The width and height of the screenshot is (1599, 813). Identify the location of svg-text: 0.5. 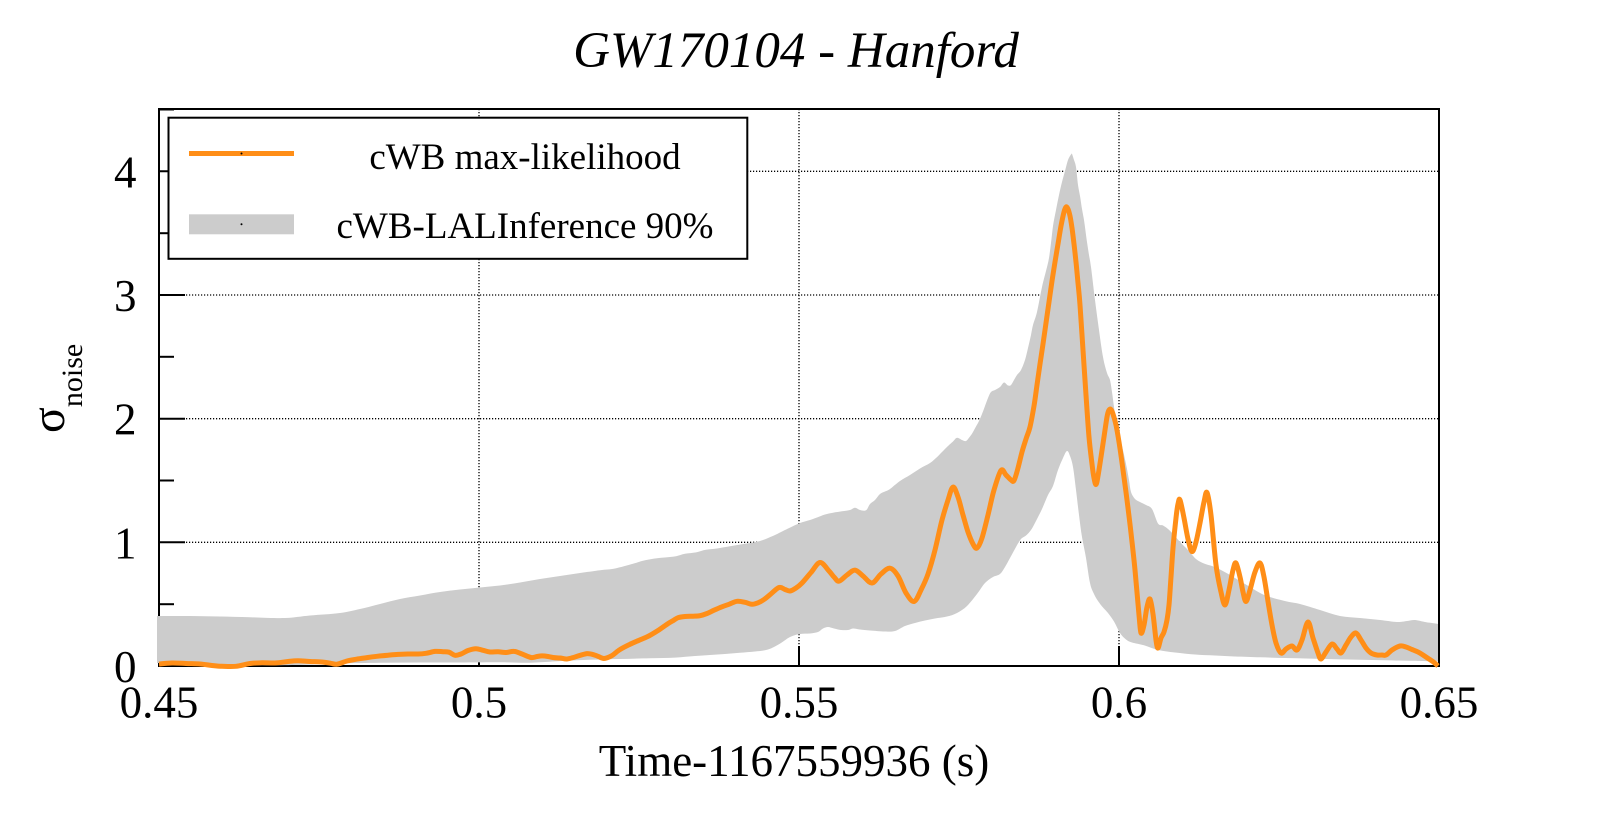
(479, 703).